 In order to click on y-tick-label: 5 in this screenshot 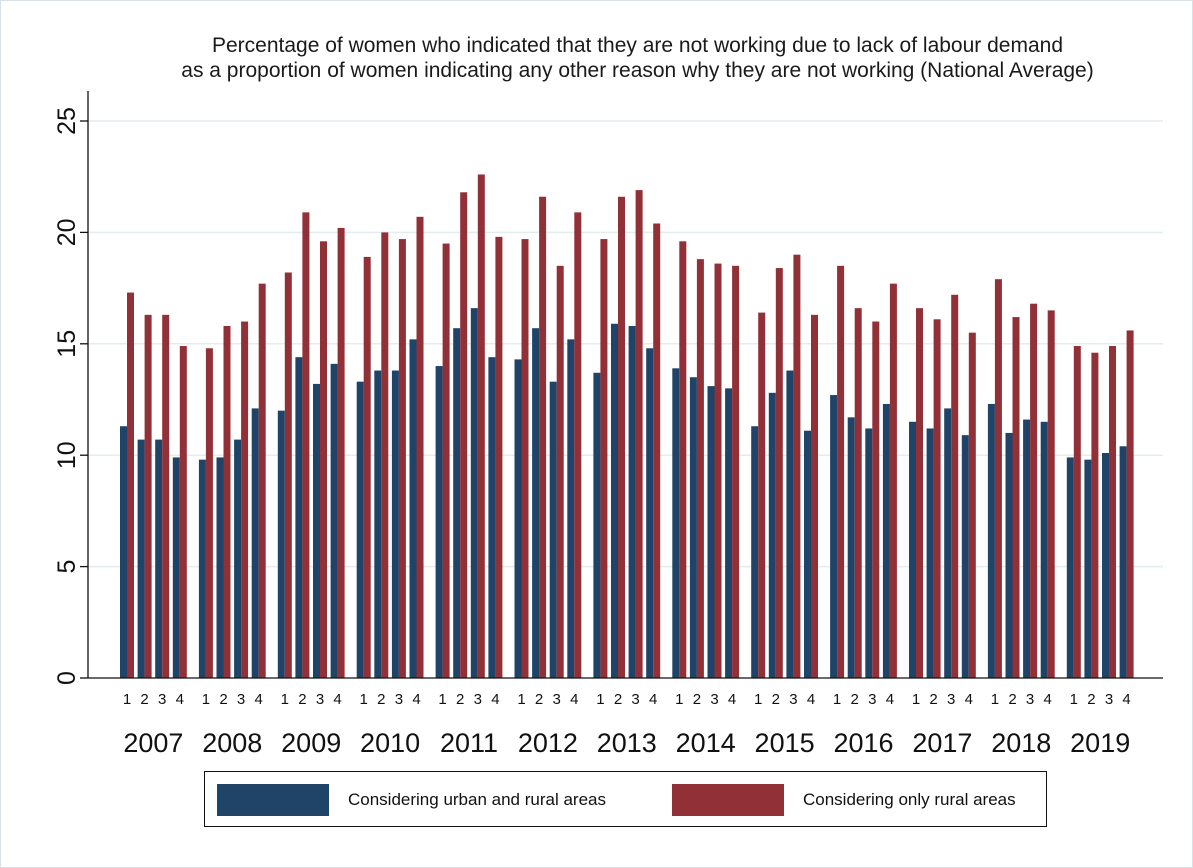, I will do `click(67, 567)`.